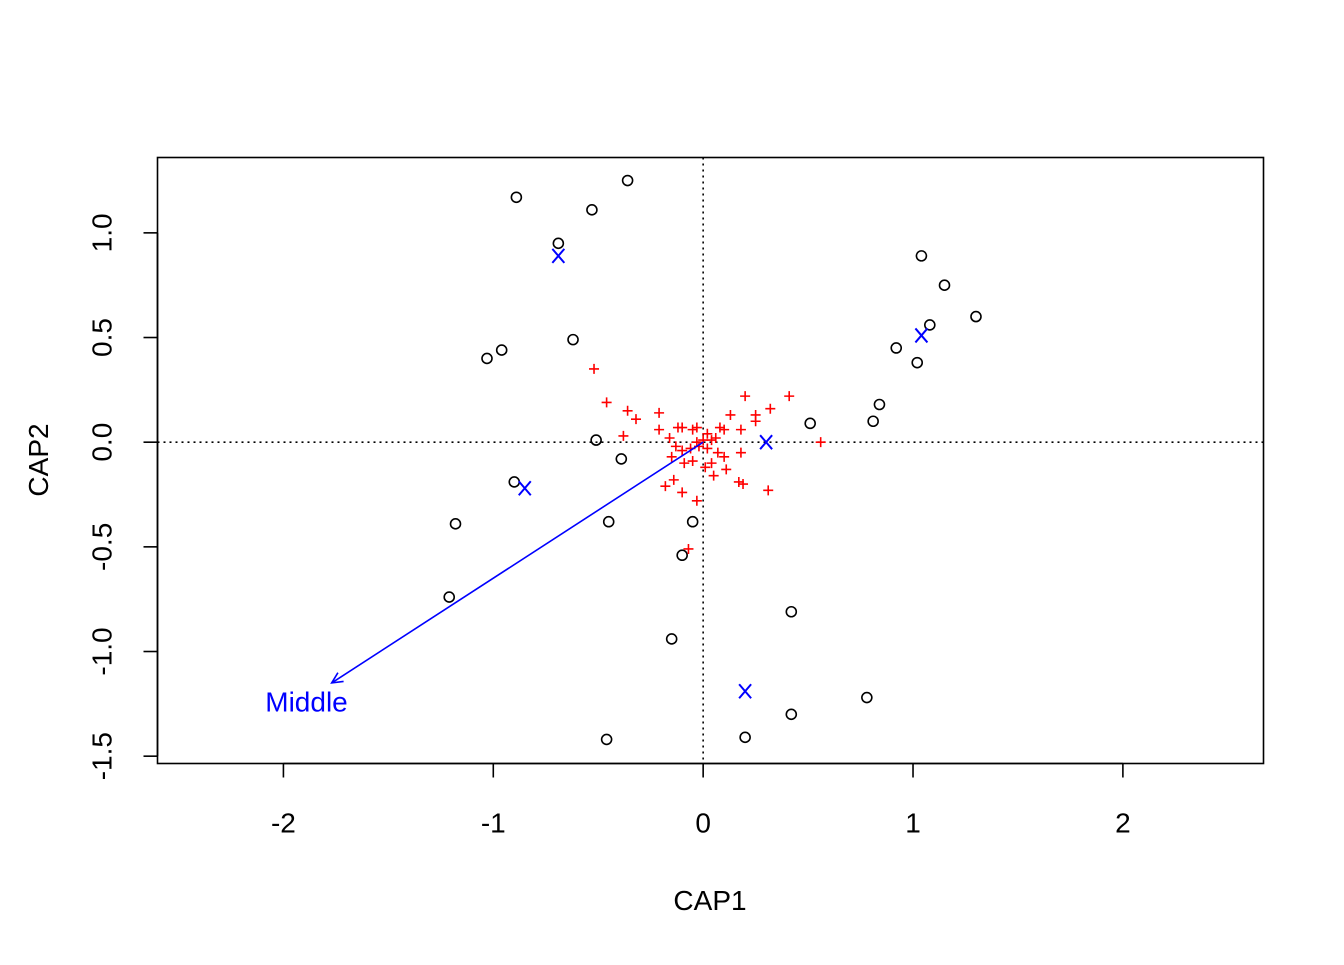  I want to click on y-axis: -1.5 -1.0 -0.5 0.0 0.5 1.0, so click(123, 496).